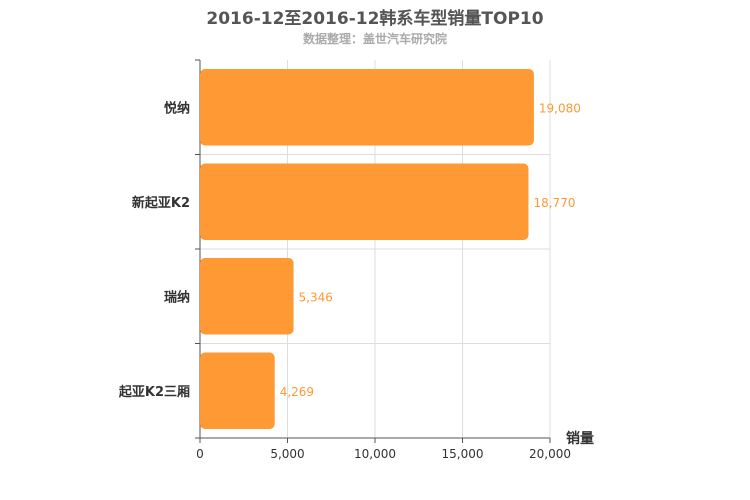 The height and width of the screenshot is (500, 750). I want to click on chart-subtitle: 数据整理：盖世汽车研究院, so click(374, 39).